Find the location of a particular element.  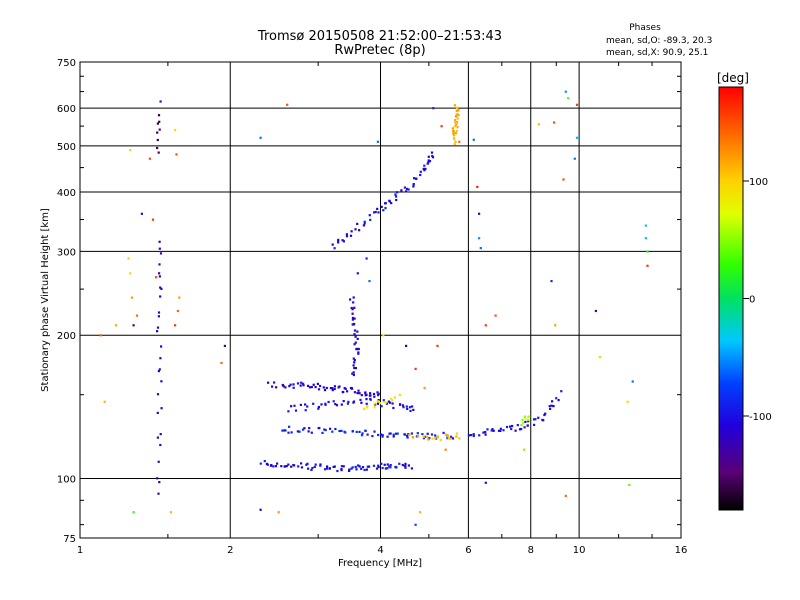

colorbar-gradient is located at coordinates (731, 298).